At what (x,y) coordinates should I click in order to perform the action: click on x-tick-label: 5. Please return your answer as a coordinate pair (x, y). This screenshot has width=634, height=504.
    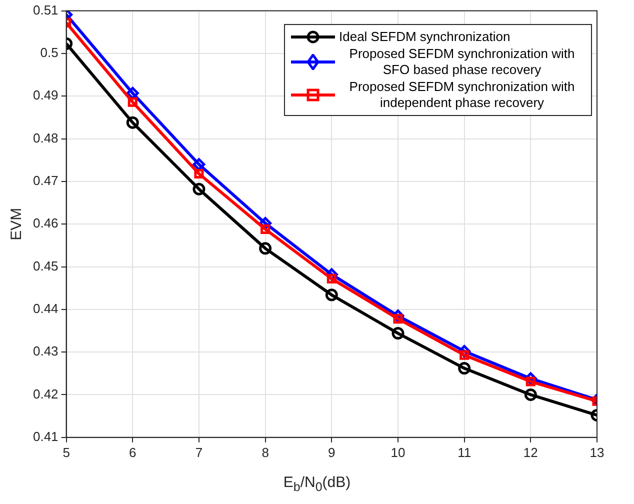
    Looking at the image, I should click on (66, 452).